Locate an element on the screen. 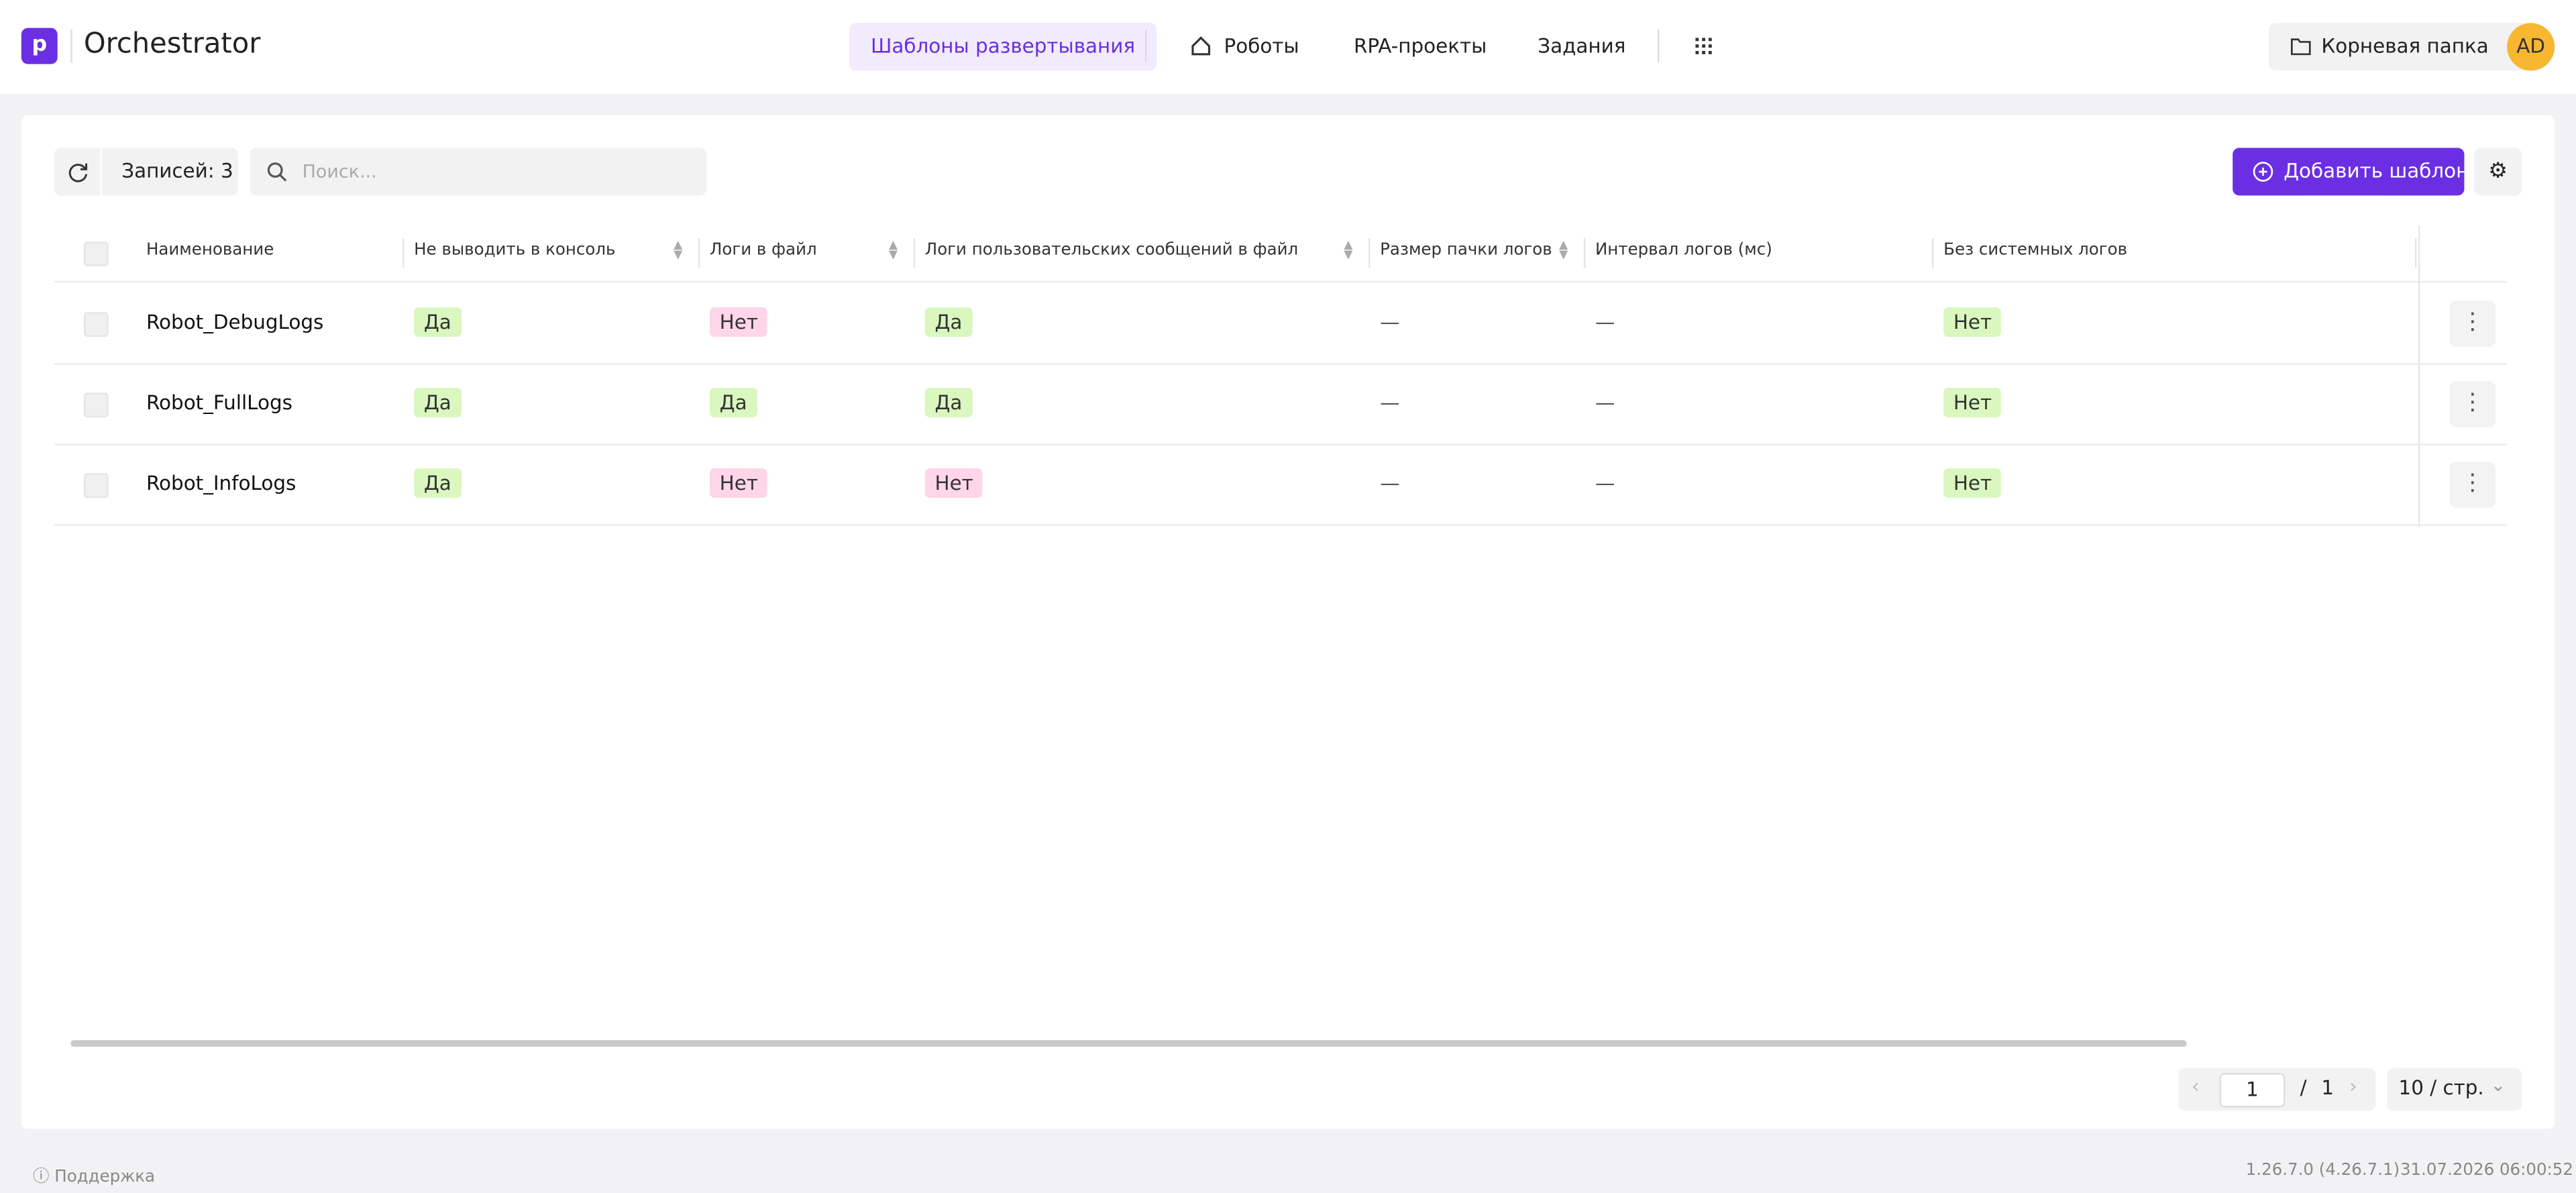 The height and width of the screenshot is (1193, 2576). add-button: Добавить шаблон is located at coordinates (2351, 172).